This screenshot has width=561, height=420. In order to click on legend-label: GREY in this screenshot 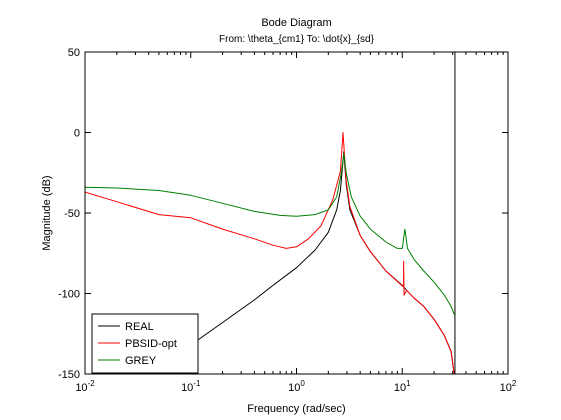, I will do `click(141, 361)`.